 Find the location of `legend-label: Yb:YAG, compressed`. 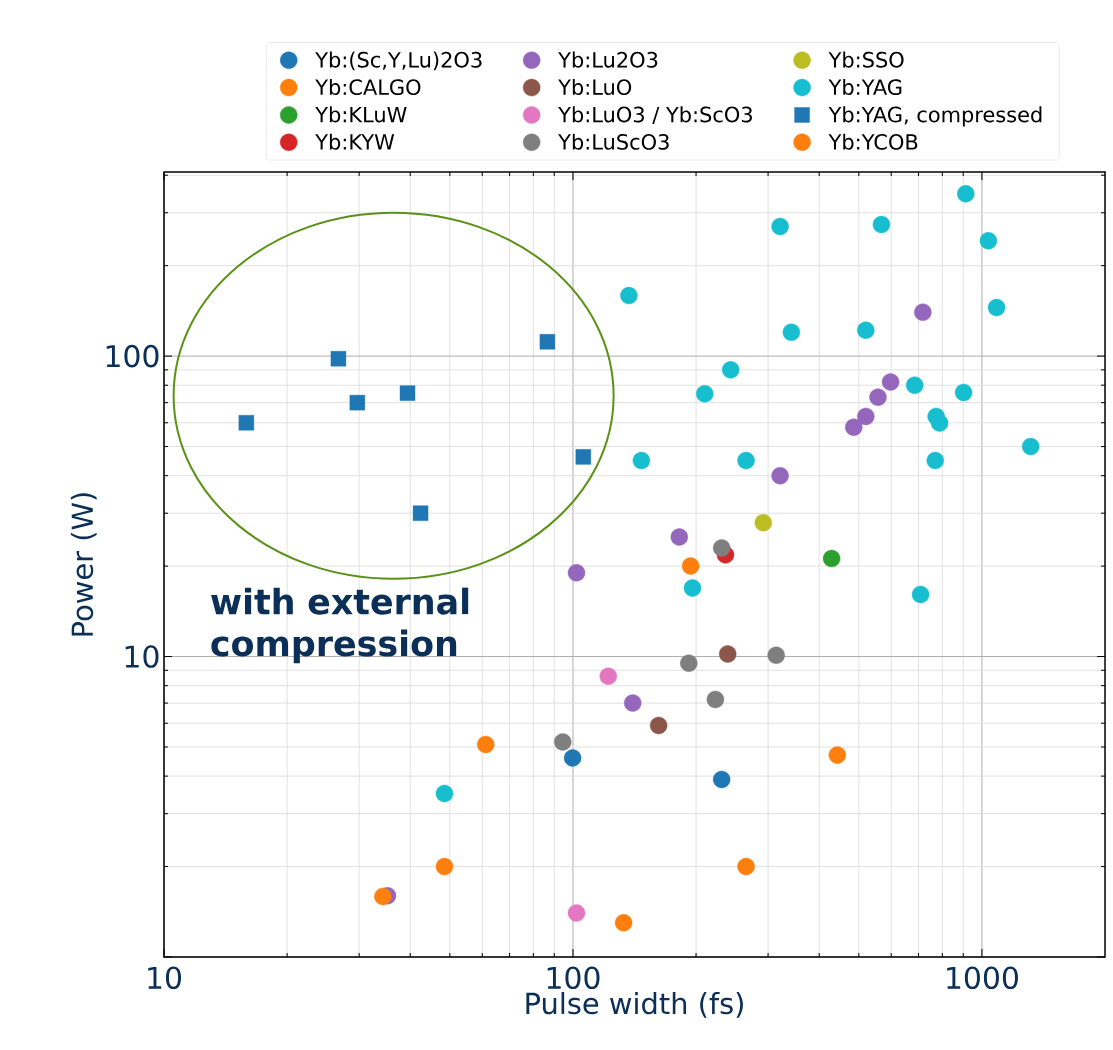

legend-label: Yb:YAG, compressed is located at coordinates (935, 116).